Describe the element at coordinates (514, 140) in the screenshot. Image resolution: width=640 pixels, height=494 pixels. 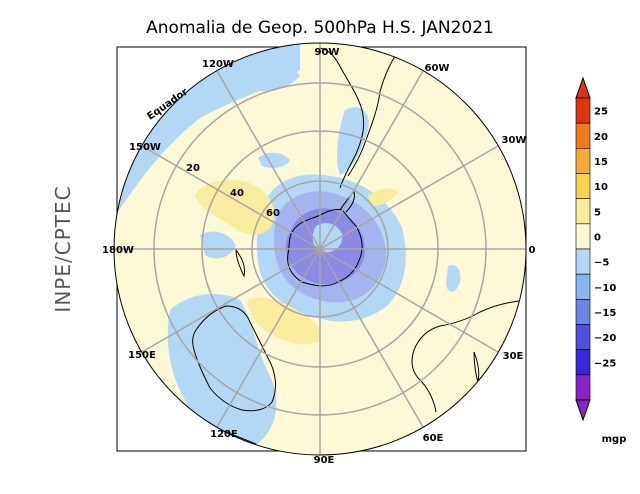
I see `lon-label-30w: 30W` at that location.